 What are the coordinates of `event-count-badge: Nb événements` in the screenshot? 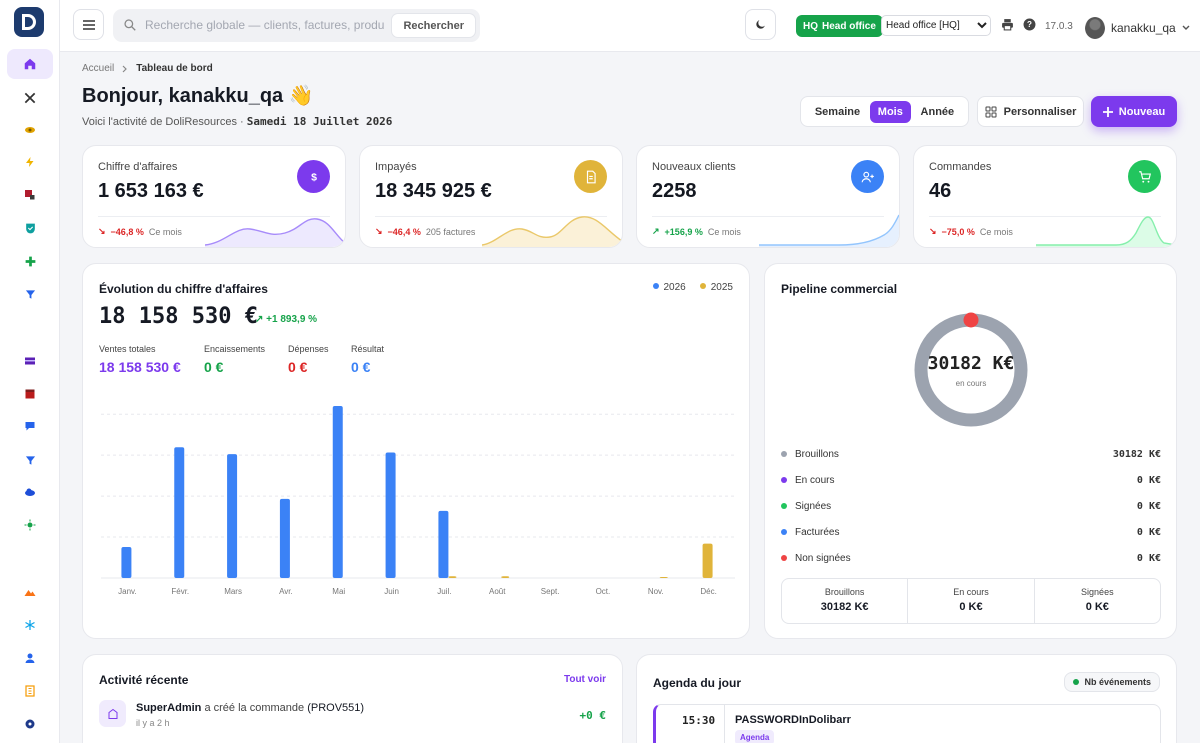 It's located at (1112, 682).